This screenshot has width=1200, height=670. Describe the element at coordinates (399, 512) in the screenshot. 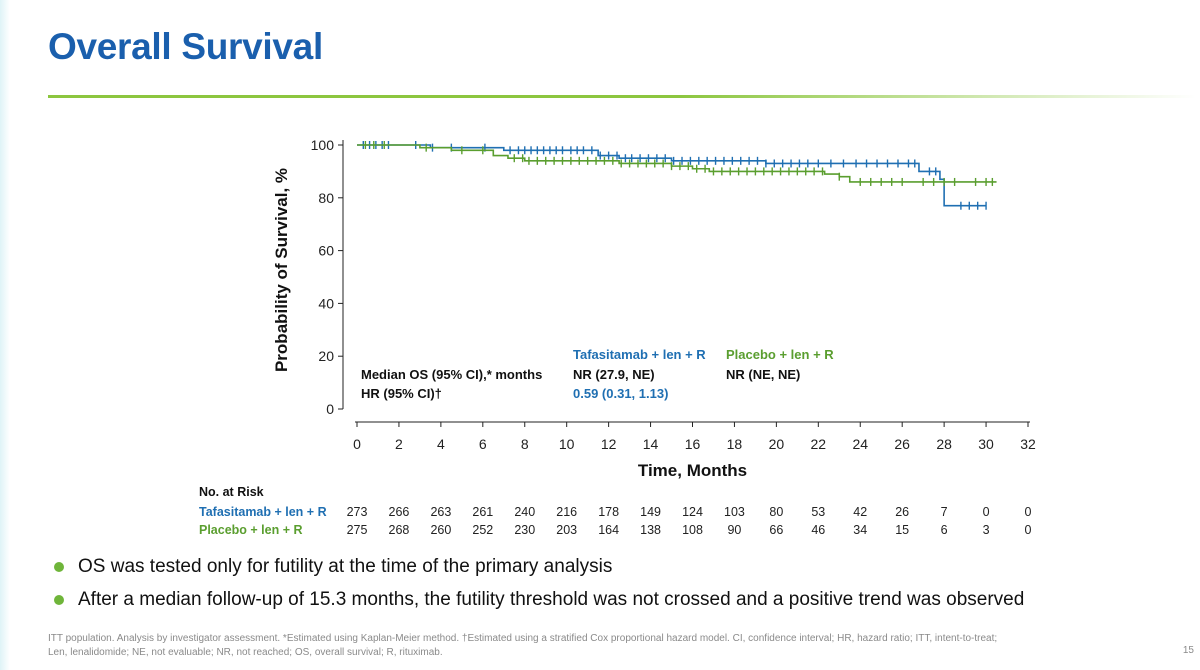

I see `risk-value: 266` at that location.